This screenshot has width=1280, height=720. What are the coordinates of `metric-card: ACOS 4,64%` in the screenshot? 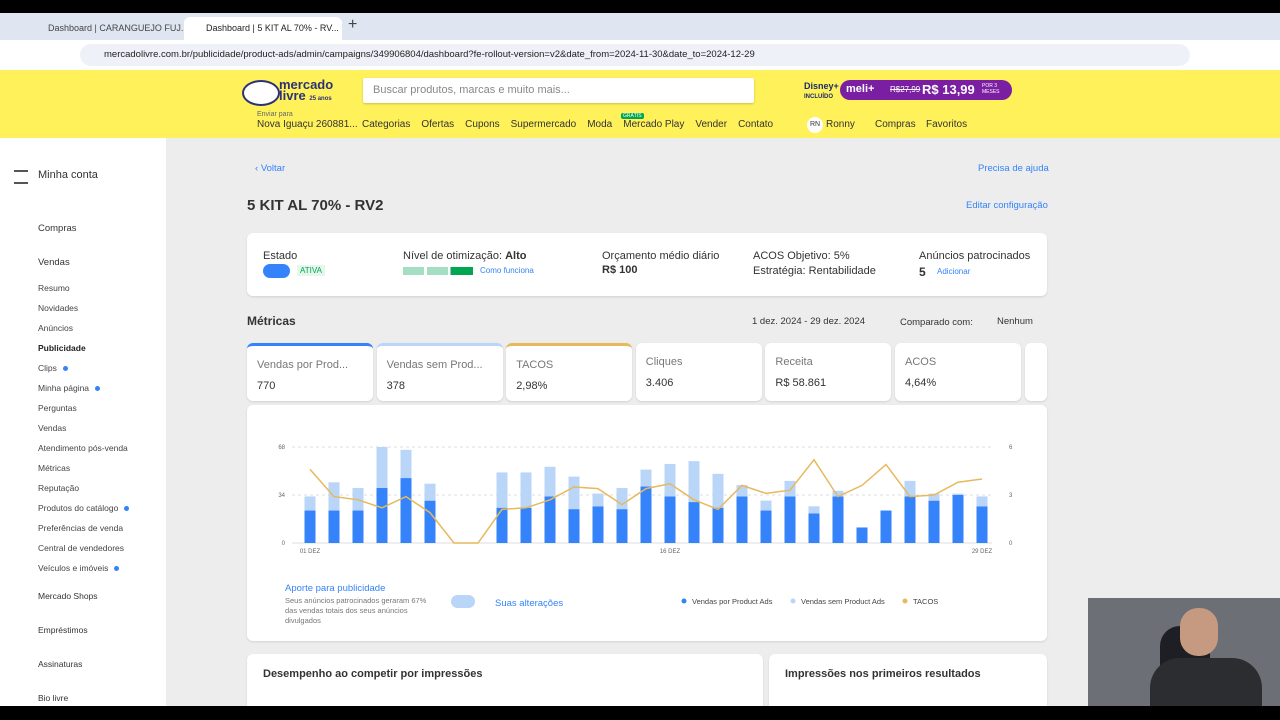 It's located at (958, 372).